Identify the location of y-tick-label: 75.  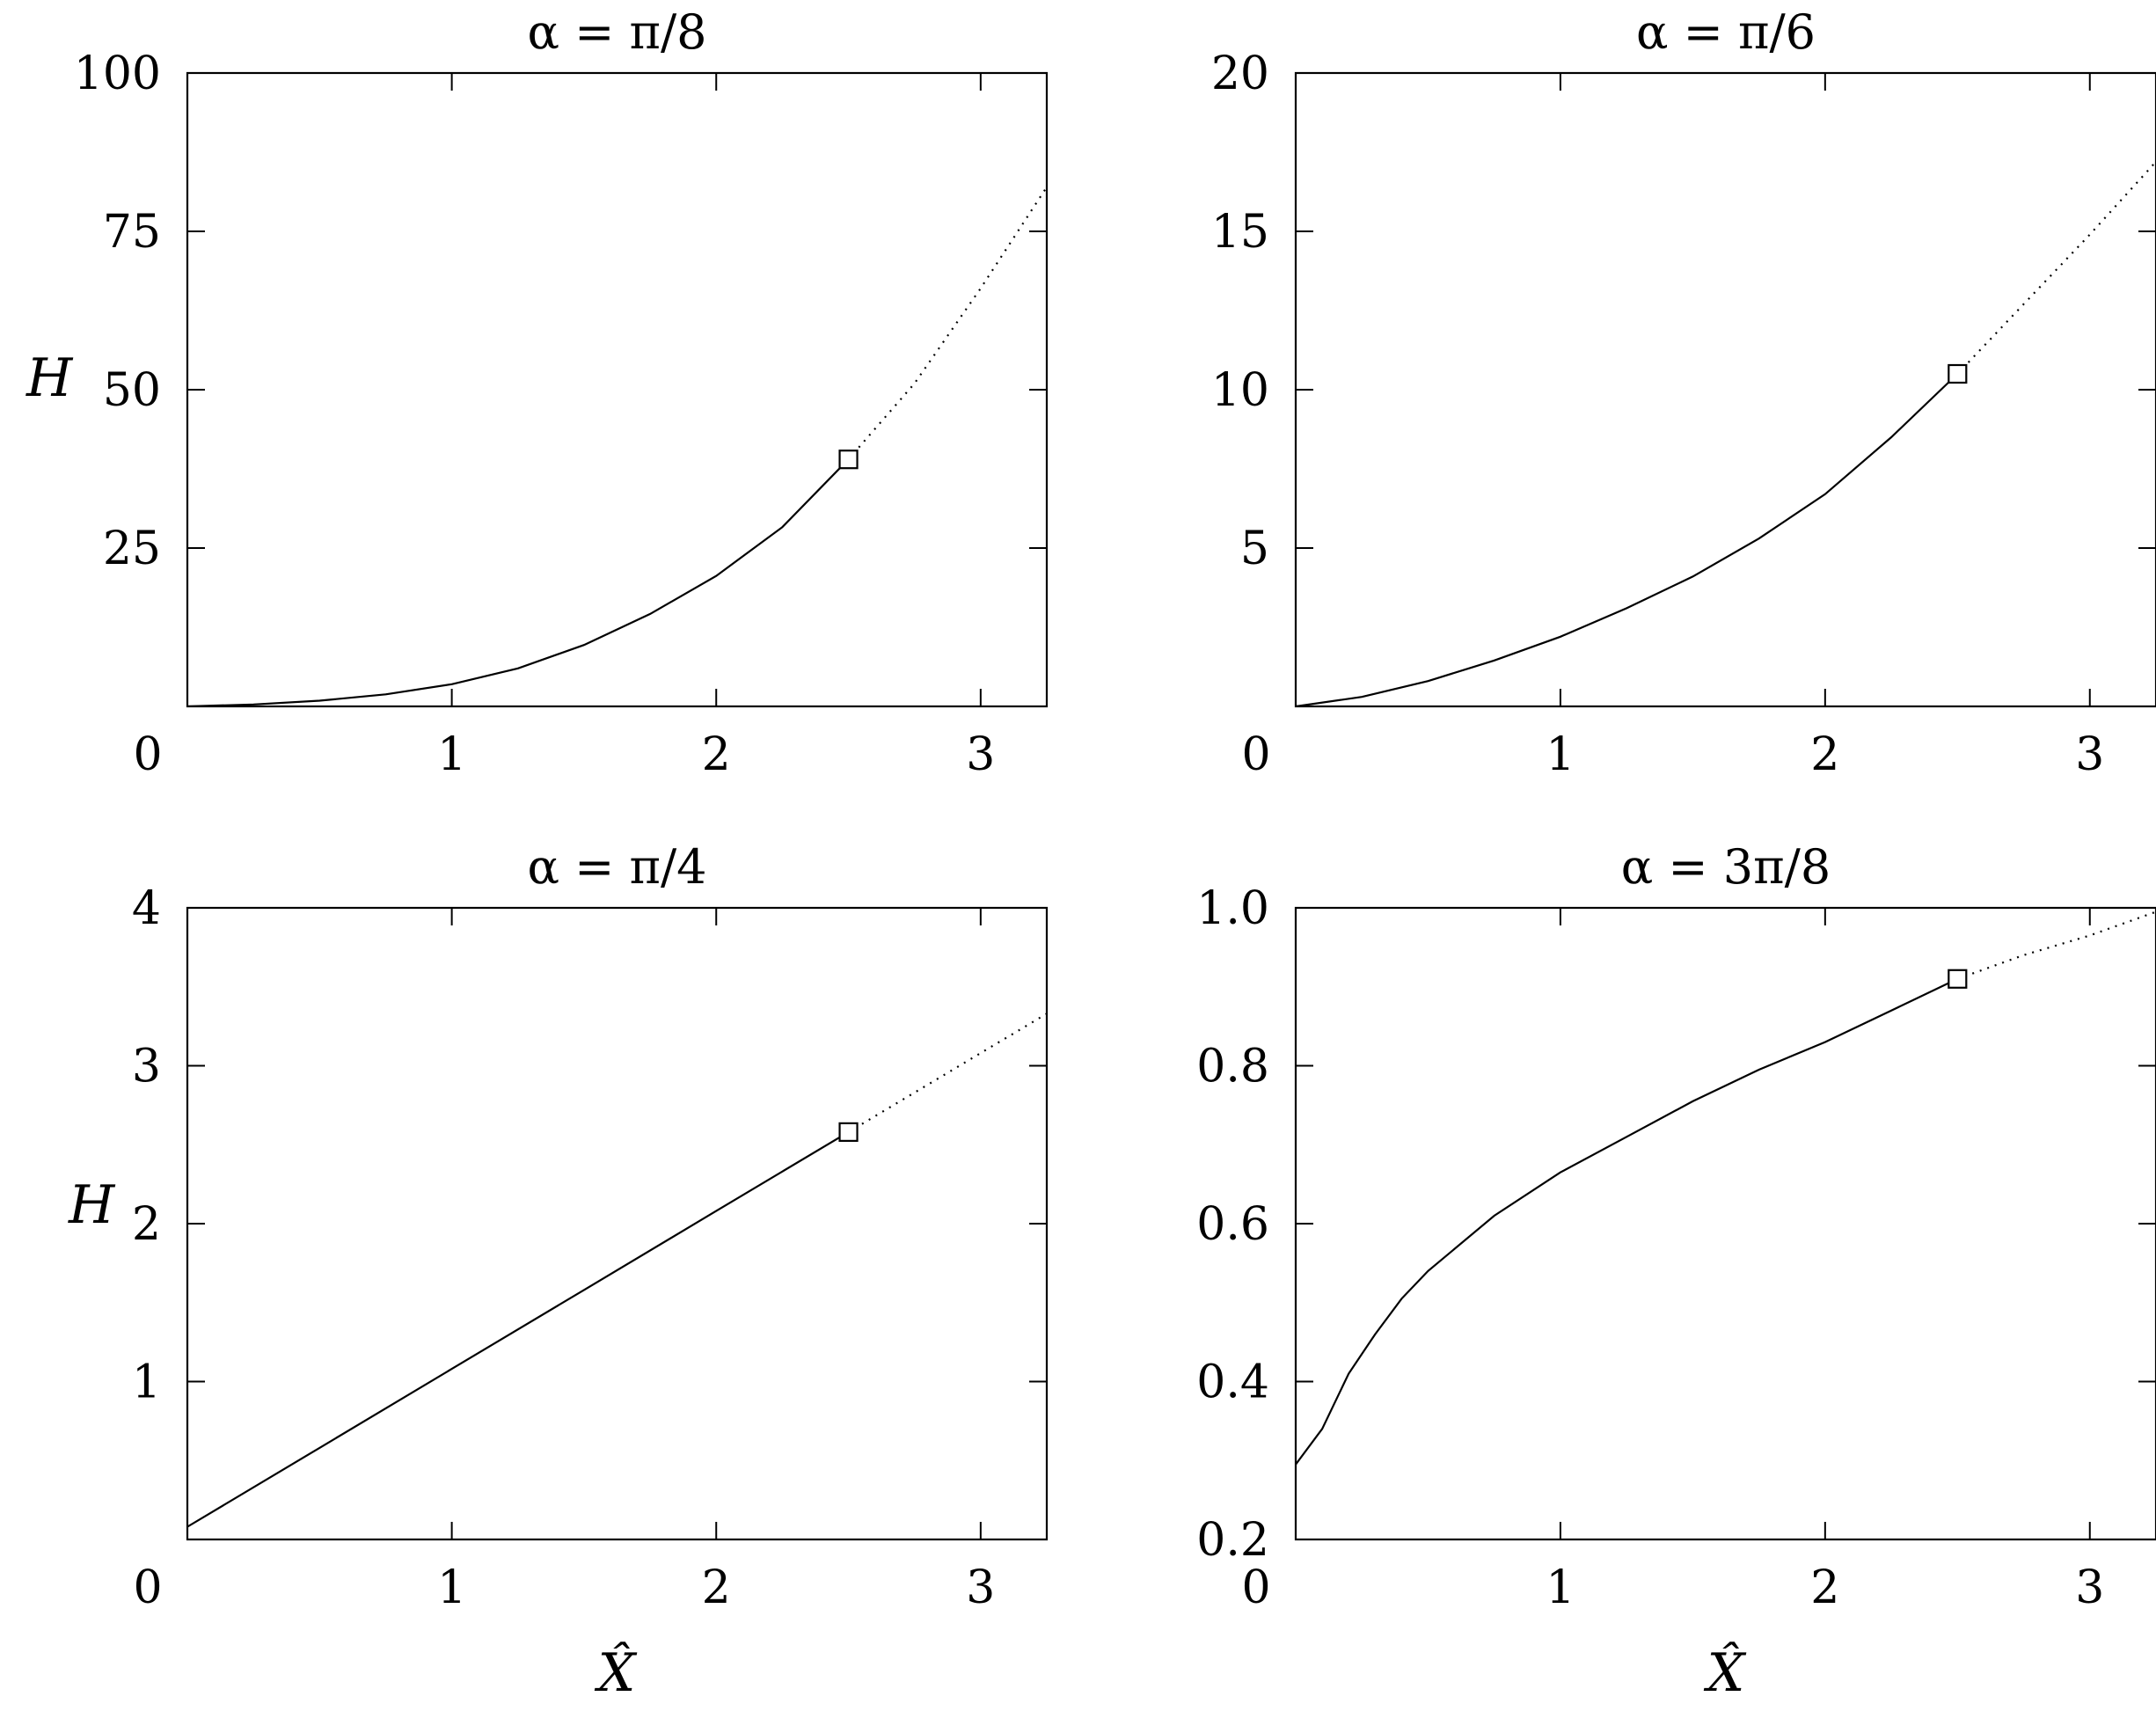
(132, 232).